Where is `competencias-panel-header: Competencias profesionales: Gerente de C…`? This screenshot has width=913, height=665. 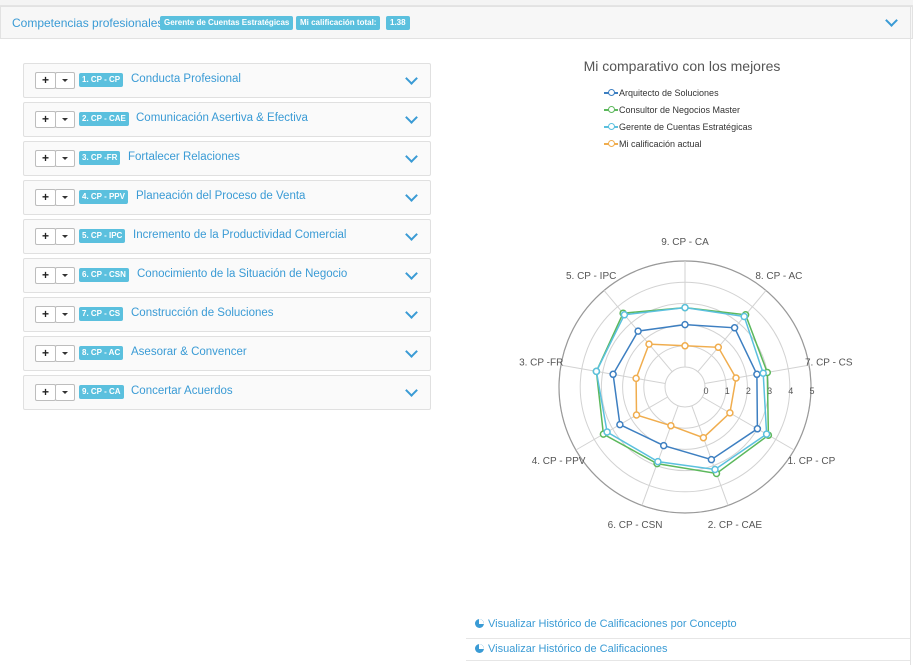 competencias-panel-header: Competencias profesionales: Gerente de C… is located at coordinates (456, 22).